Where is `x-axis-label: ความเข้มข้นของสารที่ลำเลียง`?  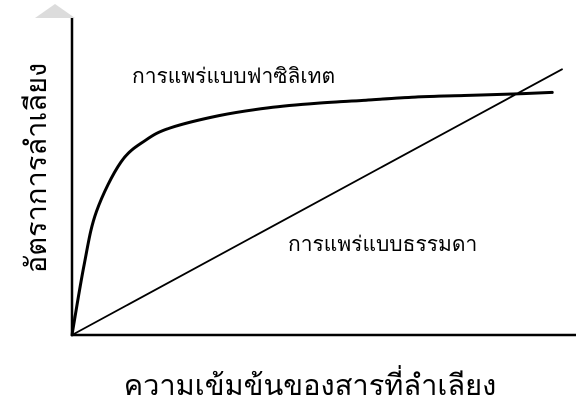
x-axis-label: ความเข้มข้นของสารที่ลำเลียง is located at coordinates (310, 383).